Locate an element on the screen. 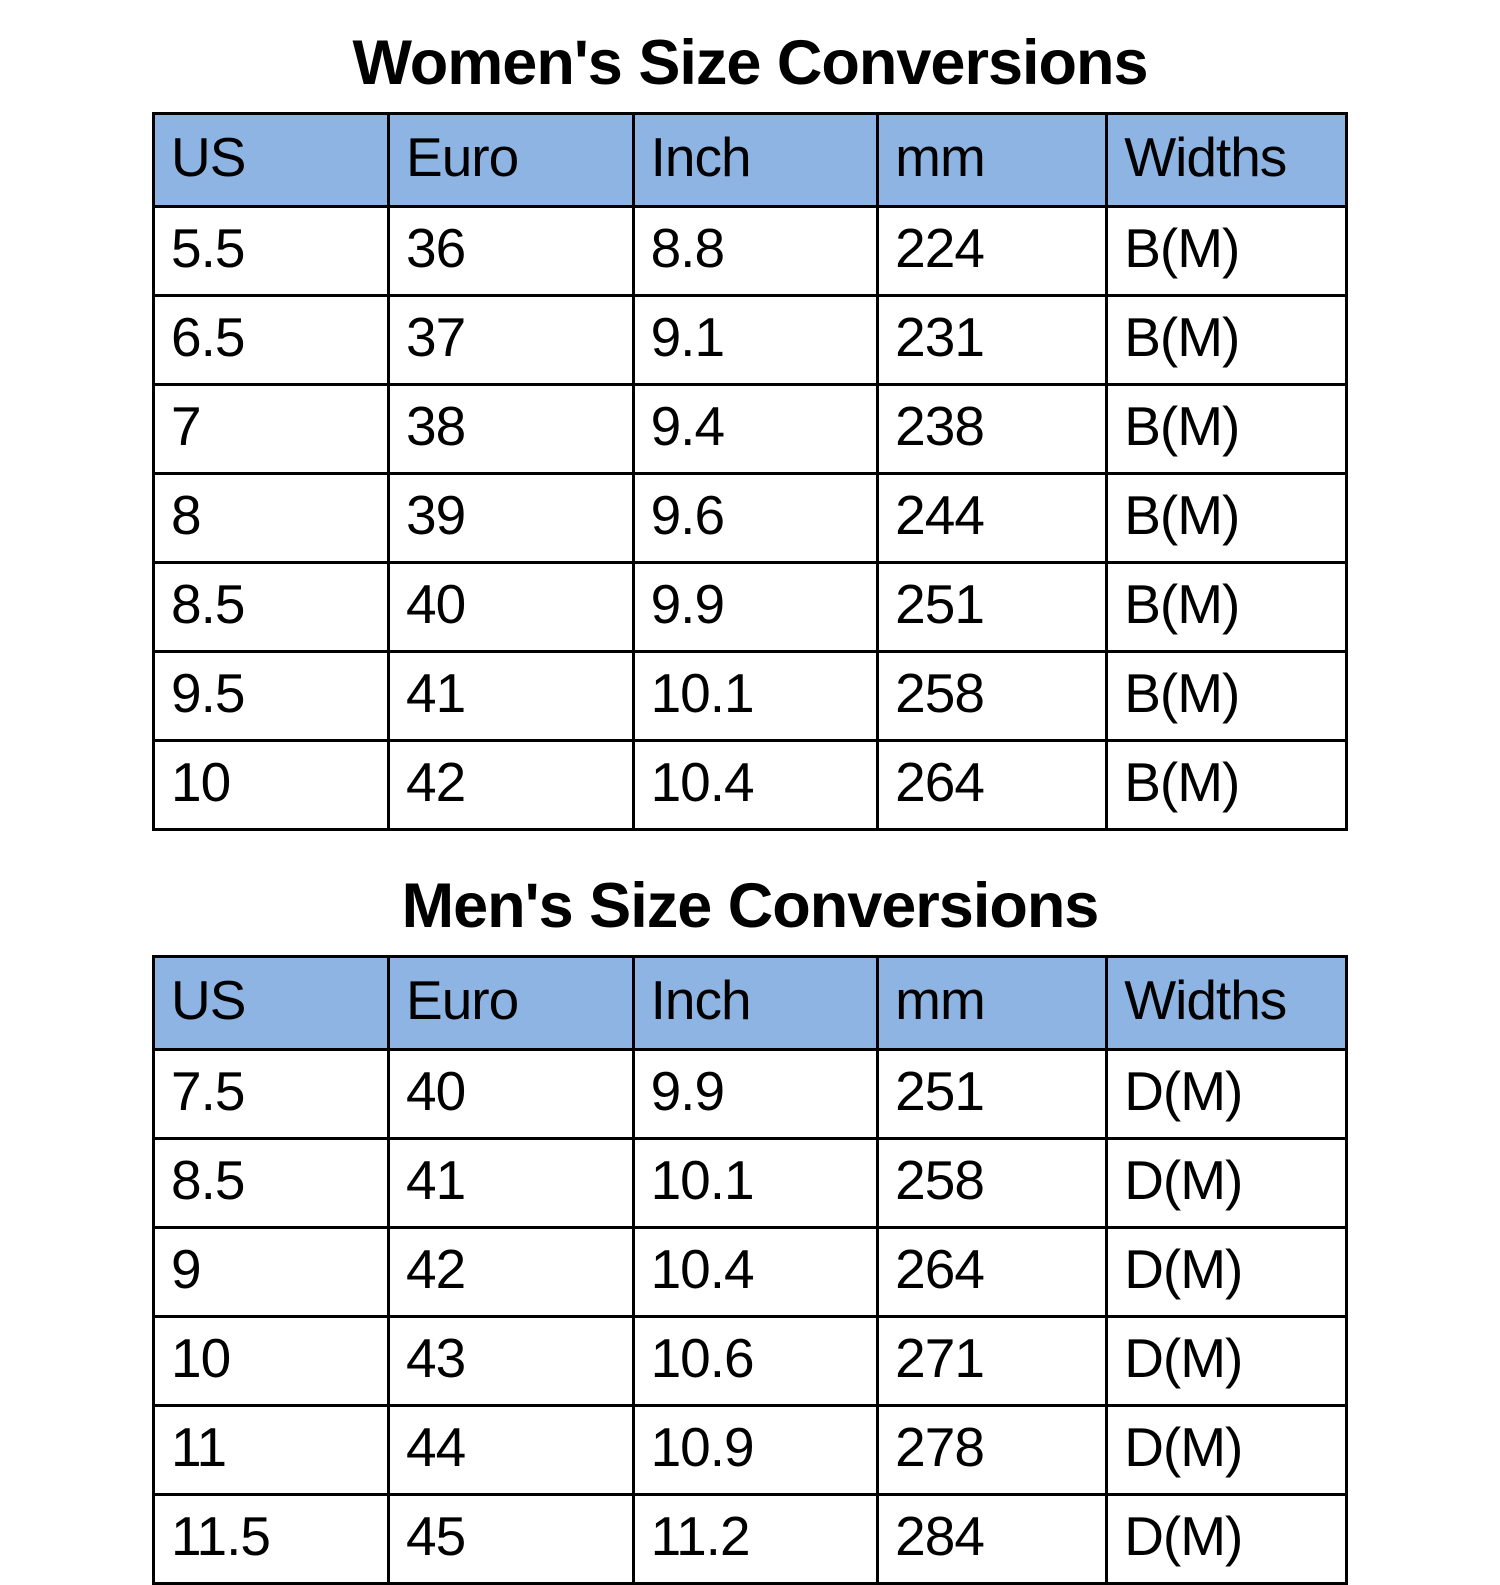 The height and width of the screenshot is (1585, 1500). table-cell: 278 is located at coordinates (992, 1450).